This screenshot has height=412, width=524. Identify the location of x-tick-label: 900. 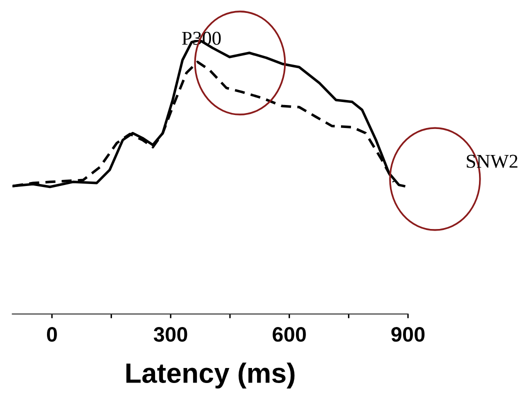
(408, 334).